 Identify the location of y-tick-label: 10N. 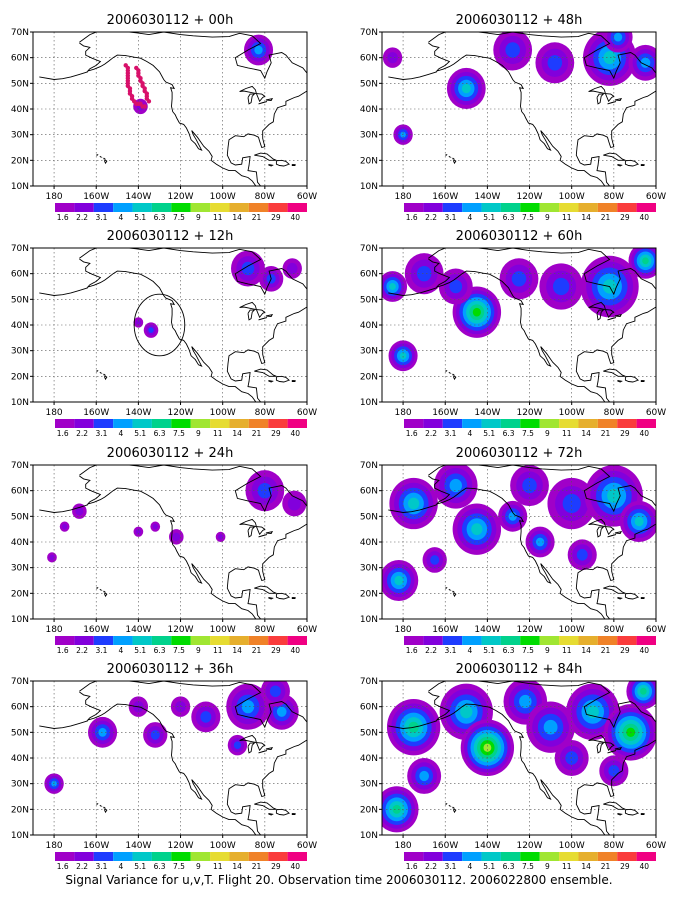
(20, 836).